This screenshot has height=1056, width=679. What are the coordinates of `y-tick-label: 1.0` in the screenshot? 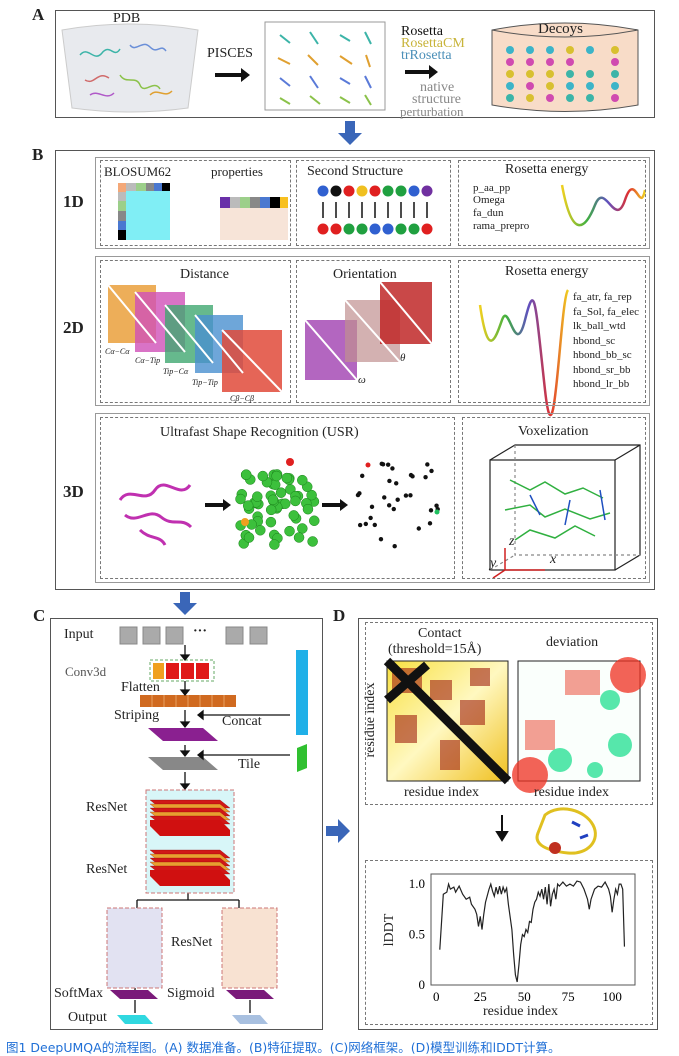 It's located at (417, 883).